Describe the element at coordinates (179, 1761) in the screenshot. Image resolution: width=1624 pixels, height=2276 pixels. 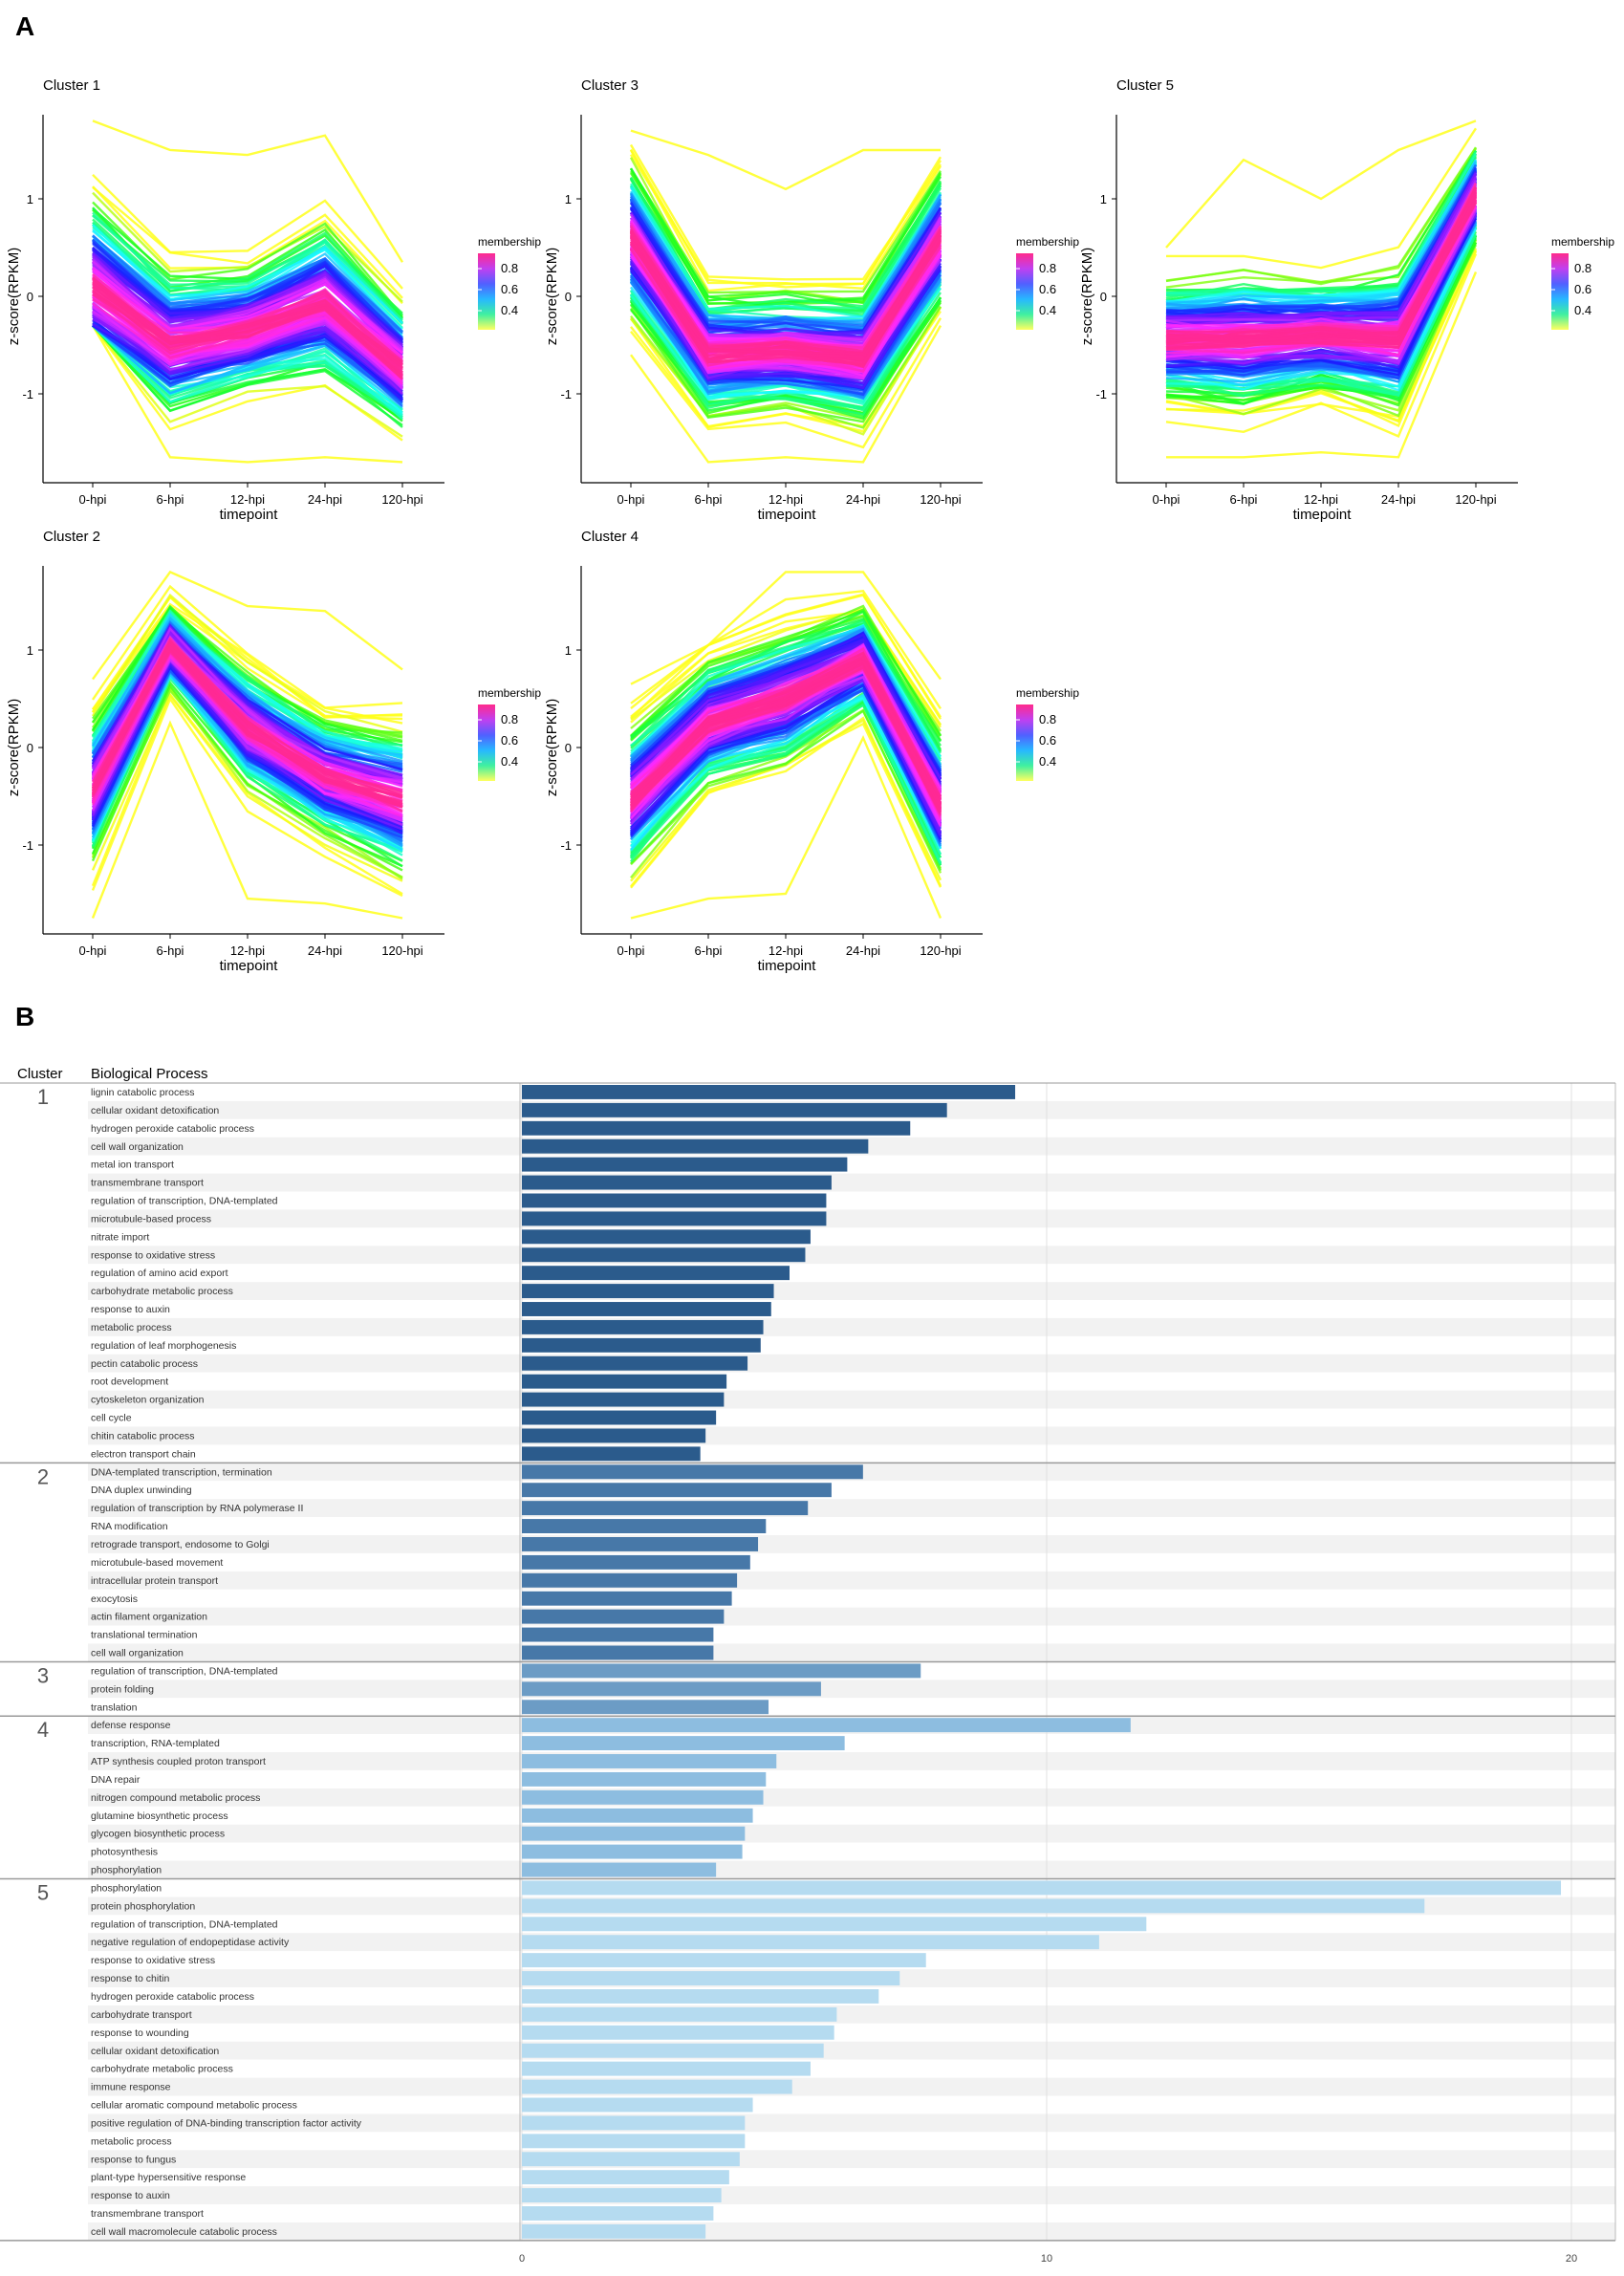
I see `process-label: ATP synthesis coupled proton transport` at that location.